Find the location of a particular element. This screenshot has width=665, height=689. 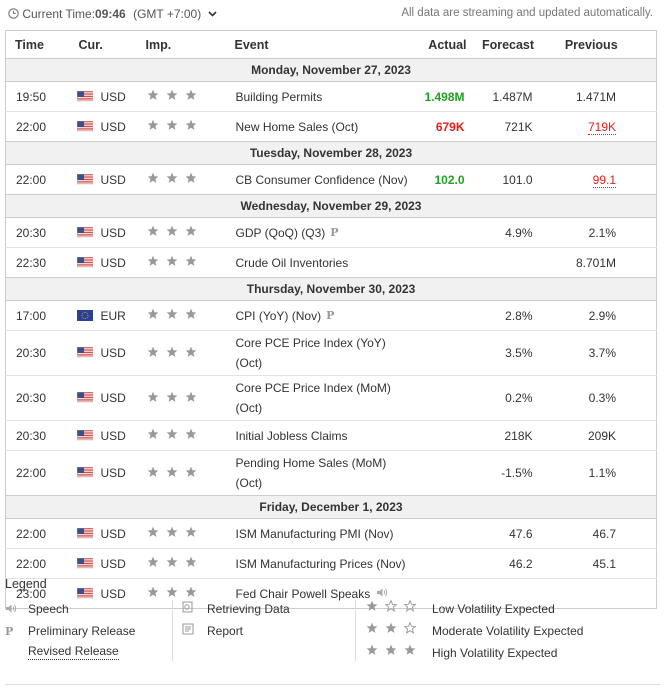

event-cell: Pending Home Sales (MoM) (Oct) is located at coordinates (320, 473).